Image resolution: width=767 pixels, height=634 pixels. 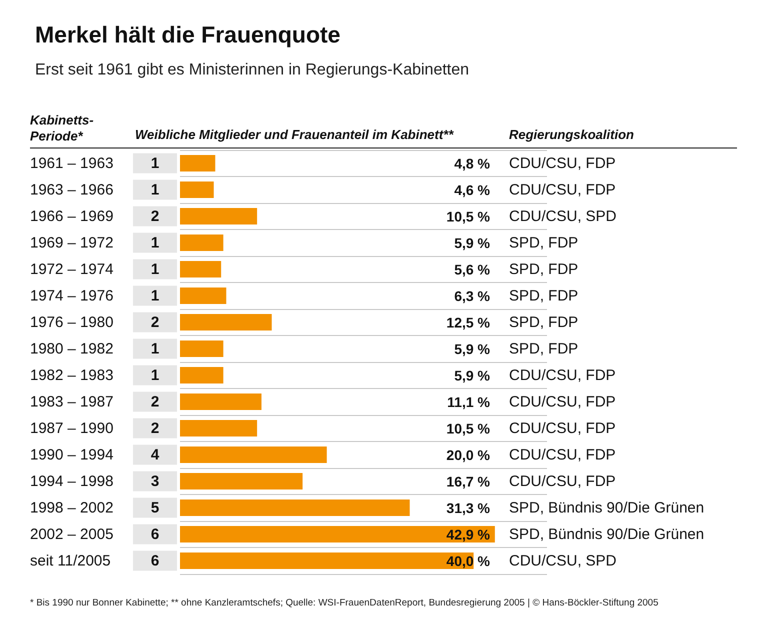 What do you see at coordinates (72, 349) in the screenshot?
I see `y-tick-label: 1980 – 1982` at bounding box center [72, 349].